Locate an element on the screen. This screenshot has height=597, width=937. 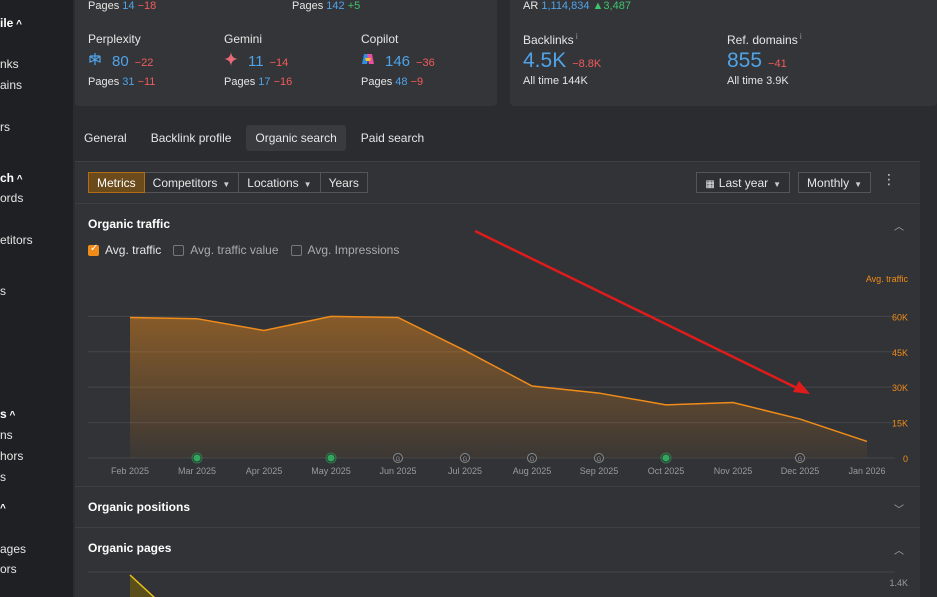
sidebar-item: rs is located at coordinates (5, 127).